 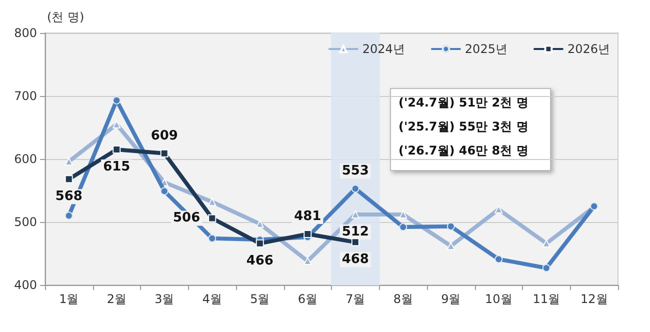 I want to click on y-tick-label: 600, so click(x=25, y=159).